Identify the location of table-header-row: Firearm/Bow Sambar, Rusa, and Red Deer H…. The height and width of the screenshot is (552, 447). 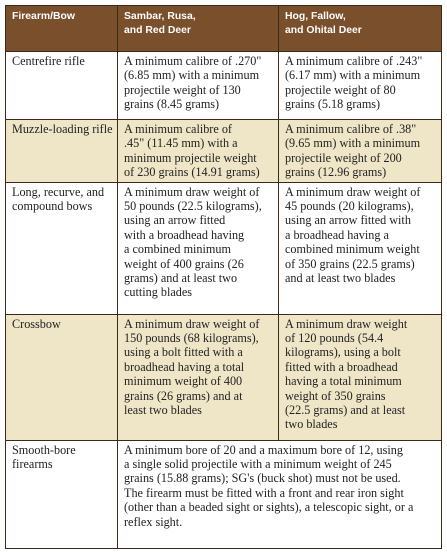
(223, 28).